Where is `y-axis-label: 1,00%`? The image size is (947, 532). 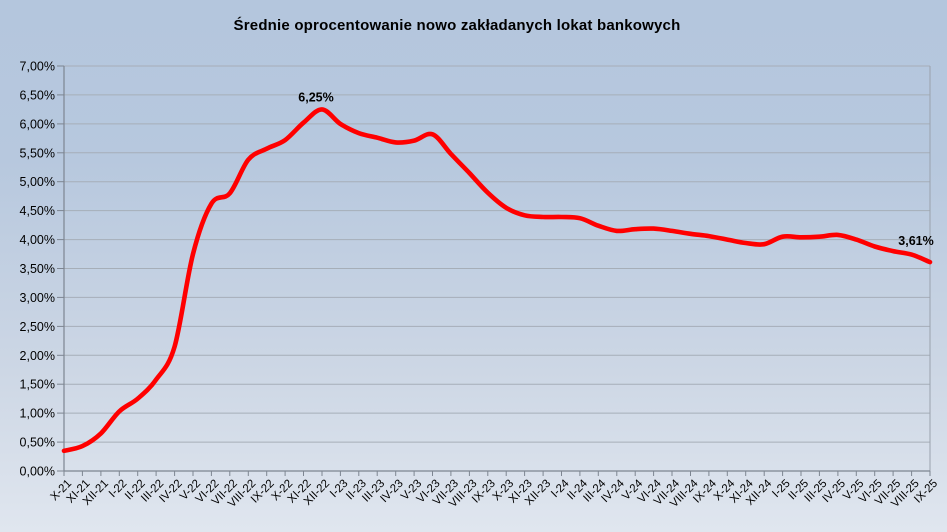 y-axis-label: 1,00% is located at coordinates (37, 414).